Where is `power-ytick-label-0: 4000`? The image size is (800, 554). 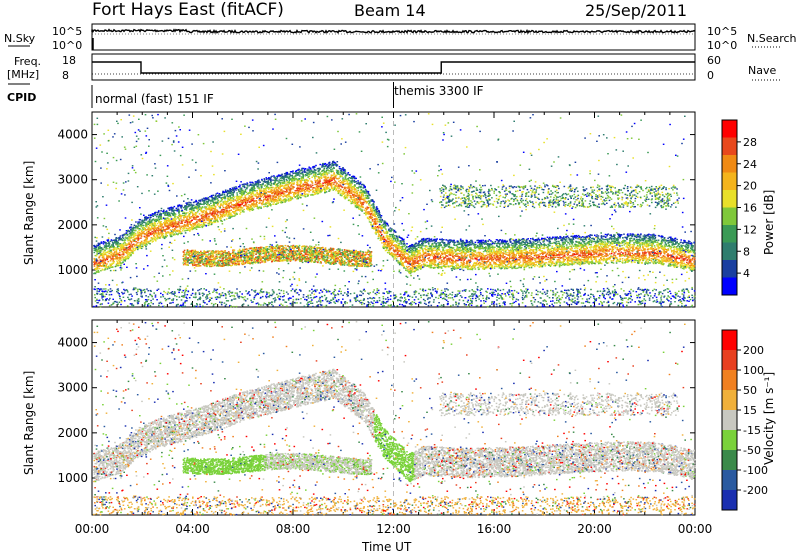 power-ytick-label-0: 4000 is located at coordinates (72, 135).